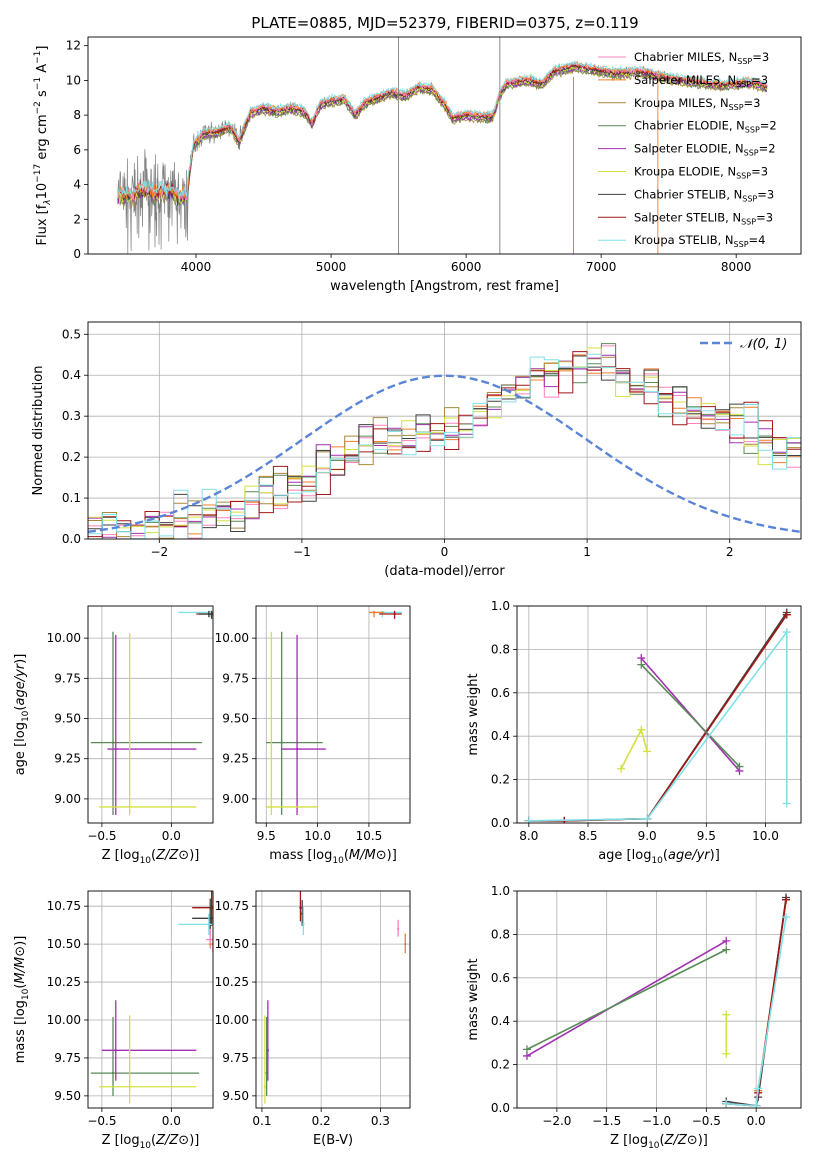  Describe the element at coordinates (20, 986) in the screenshot. I see `mass_vs_Z-ylabel-part: (` at that location.